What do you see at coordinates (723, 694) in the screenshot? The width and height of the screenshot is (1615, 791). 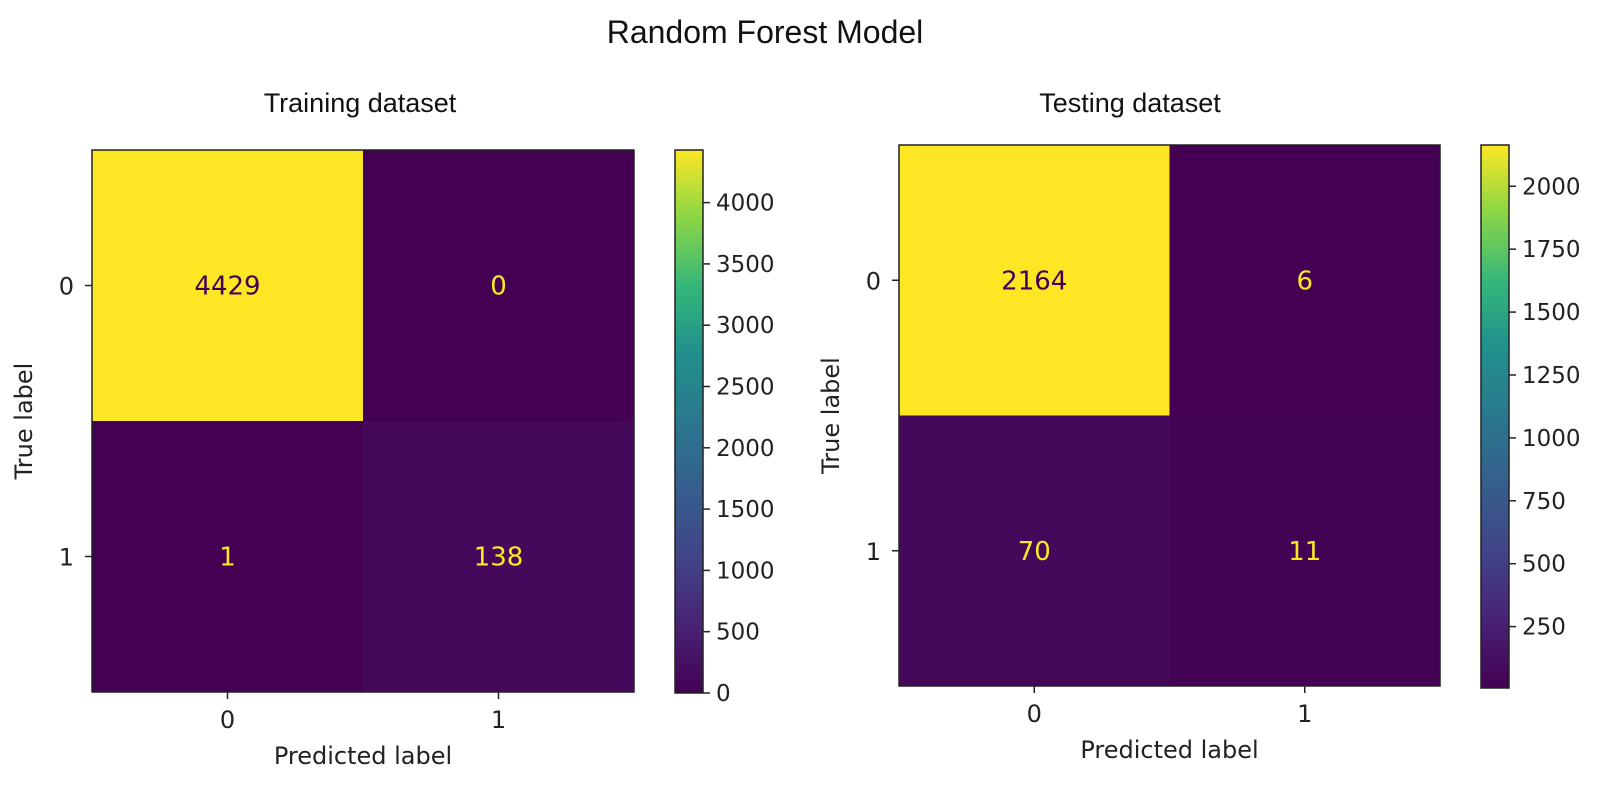 I see `colorbar-tick-label: 0` at bounding box center [723, 694].